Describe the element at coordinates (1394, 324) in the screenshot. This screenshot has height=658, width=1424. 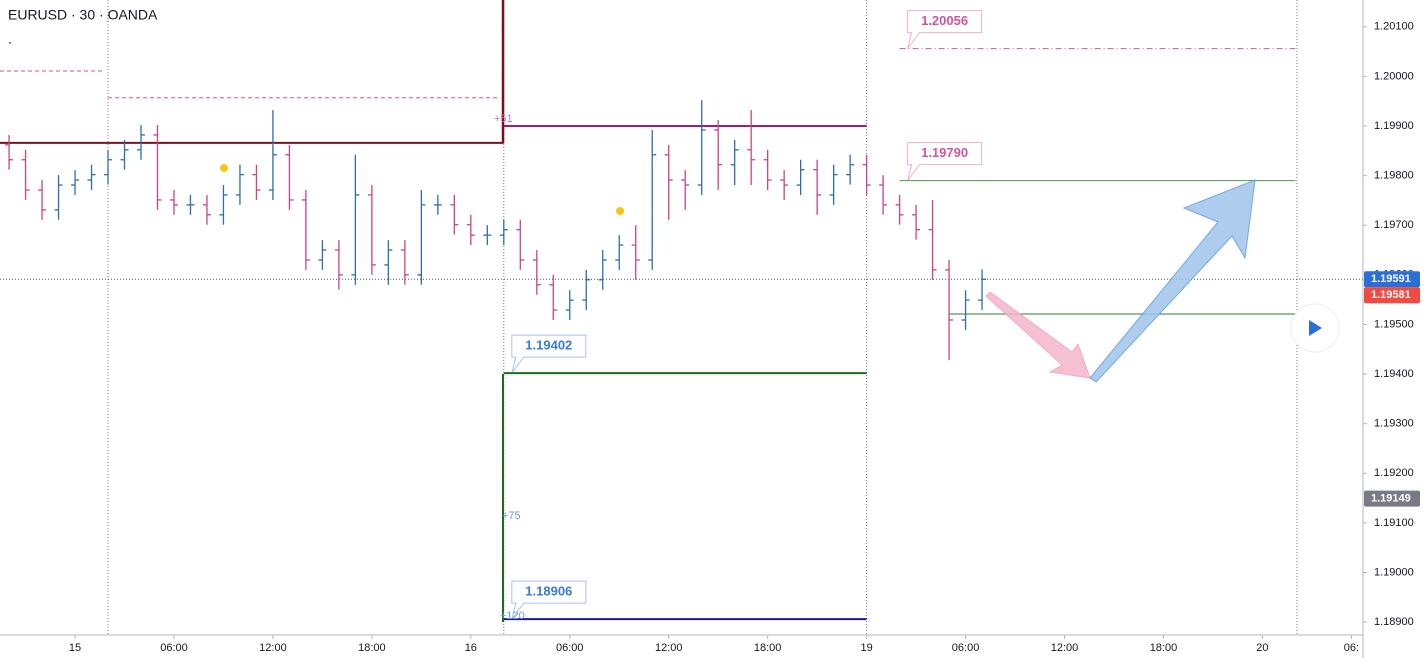
I see `y-tick-label: 1.19500` at that location.